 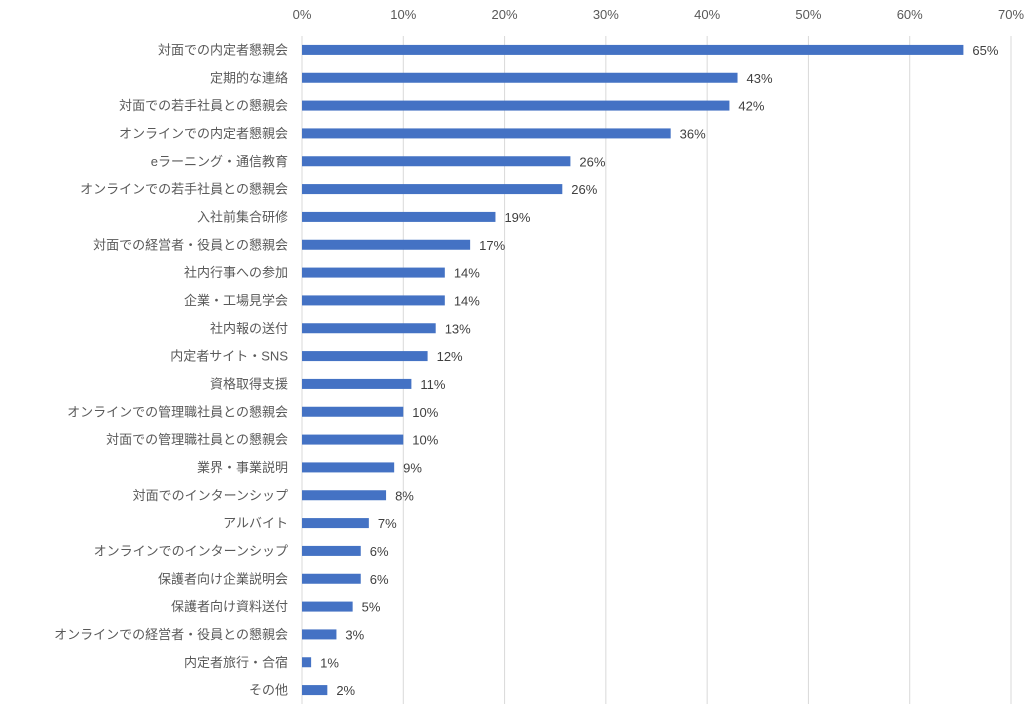 I want to click on x-tick-label: 0%, so click(x=302, y=14).